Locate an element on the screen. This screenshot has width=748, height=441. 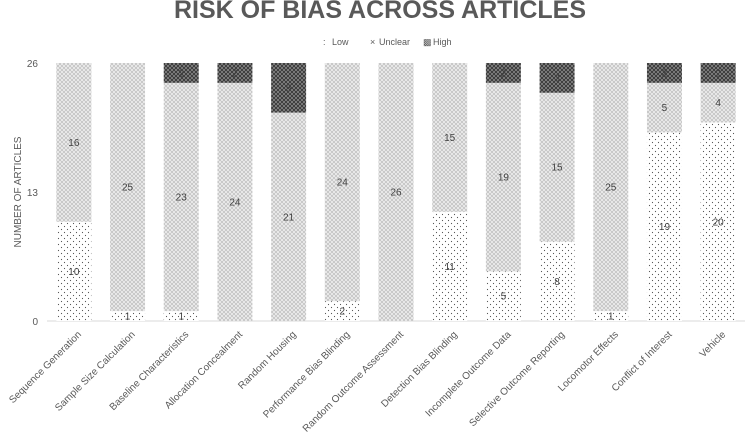
data-label-unclear: 16 is located at coordinates (74, 143).